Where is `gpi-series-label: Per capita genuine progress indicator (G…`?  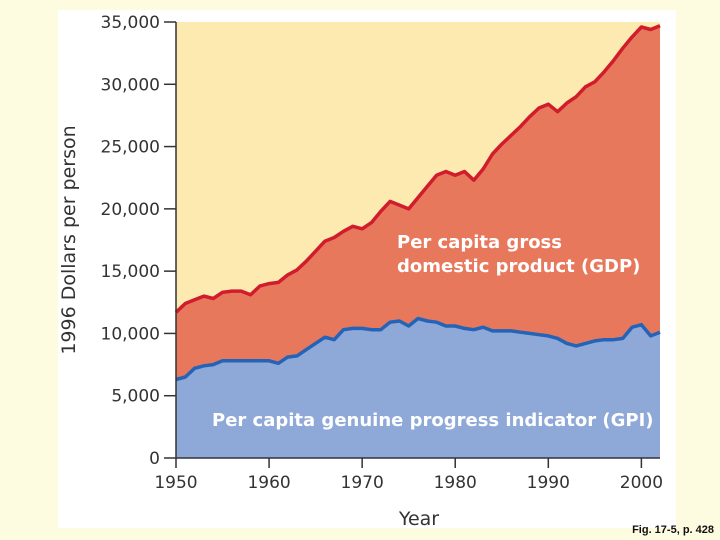
gpi-series-label: Per capita genuine progress indicator (G… is located at coordinates (433, 420).